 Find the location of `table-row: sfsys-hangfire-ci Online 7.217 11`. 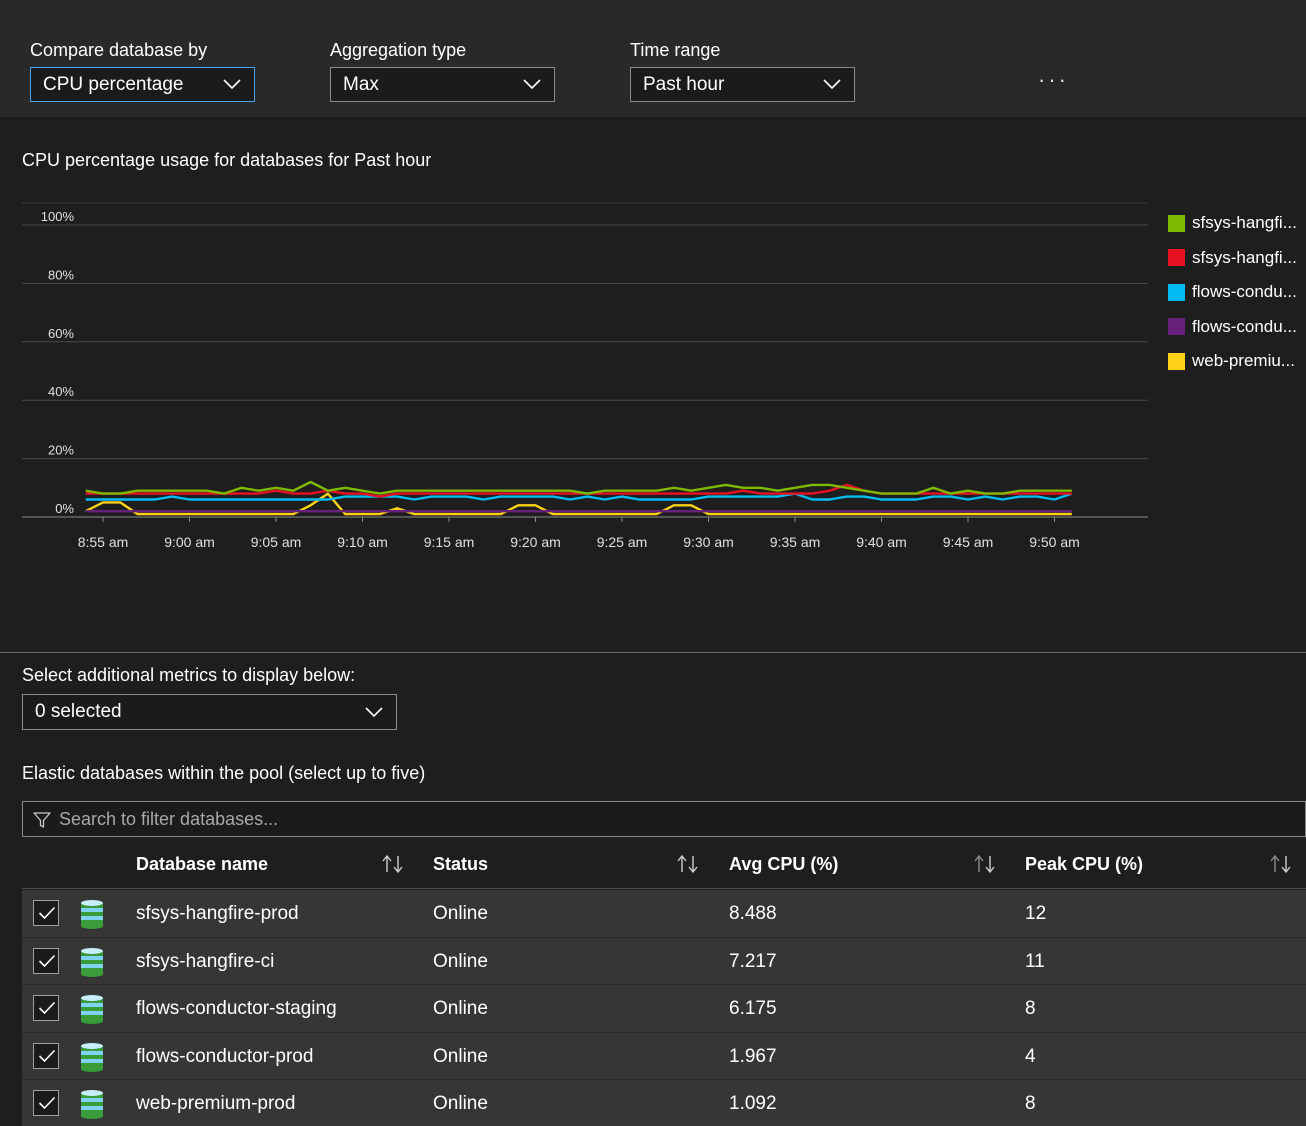

table-row: sfsys-hangfire-ci Online 7.217 11 is located at coordinates (664, 961).